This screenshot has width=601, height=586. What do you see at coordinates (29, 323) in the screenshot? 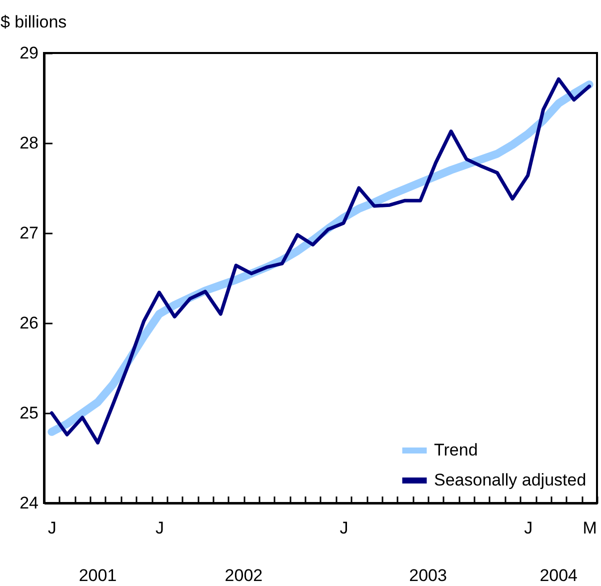
I see `y-tick-label: 26` at bounding box center [29, 323].